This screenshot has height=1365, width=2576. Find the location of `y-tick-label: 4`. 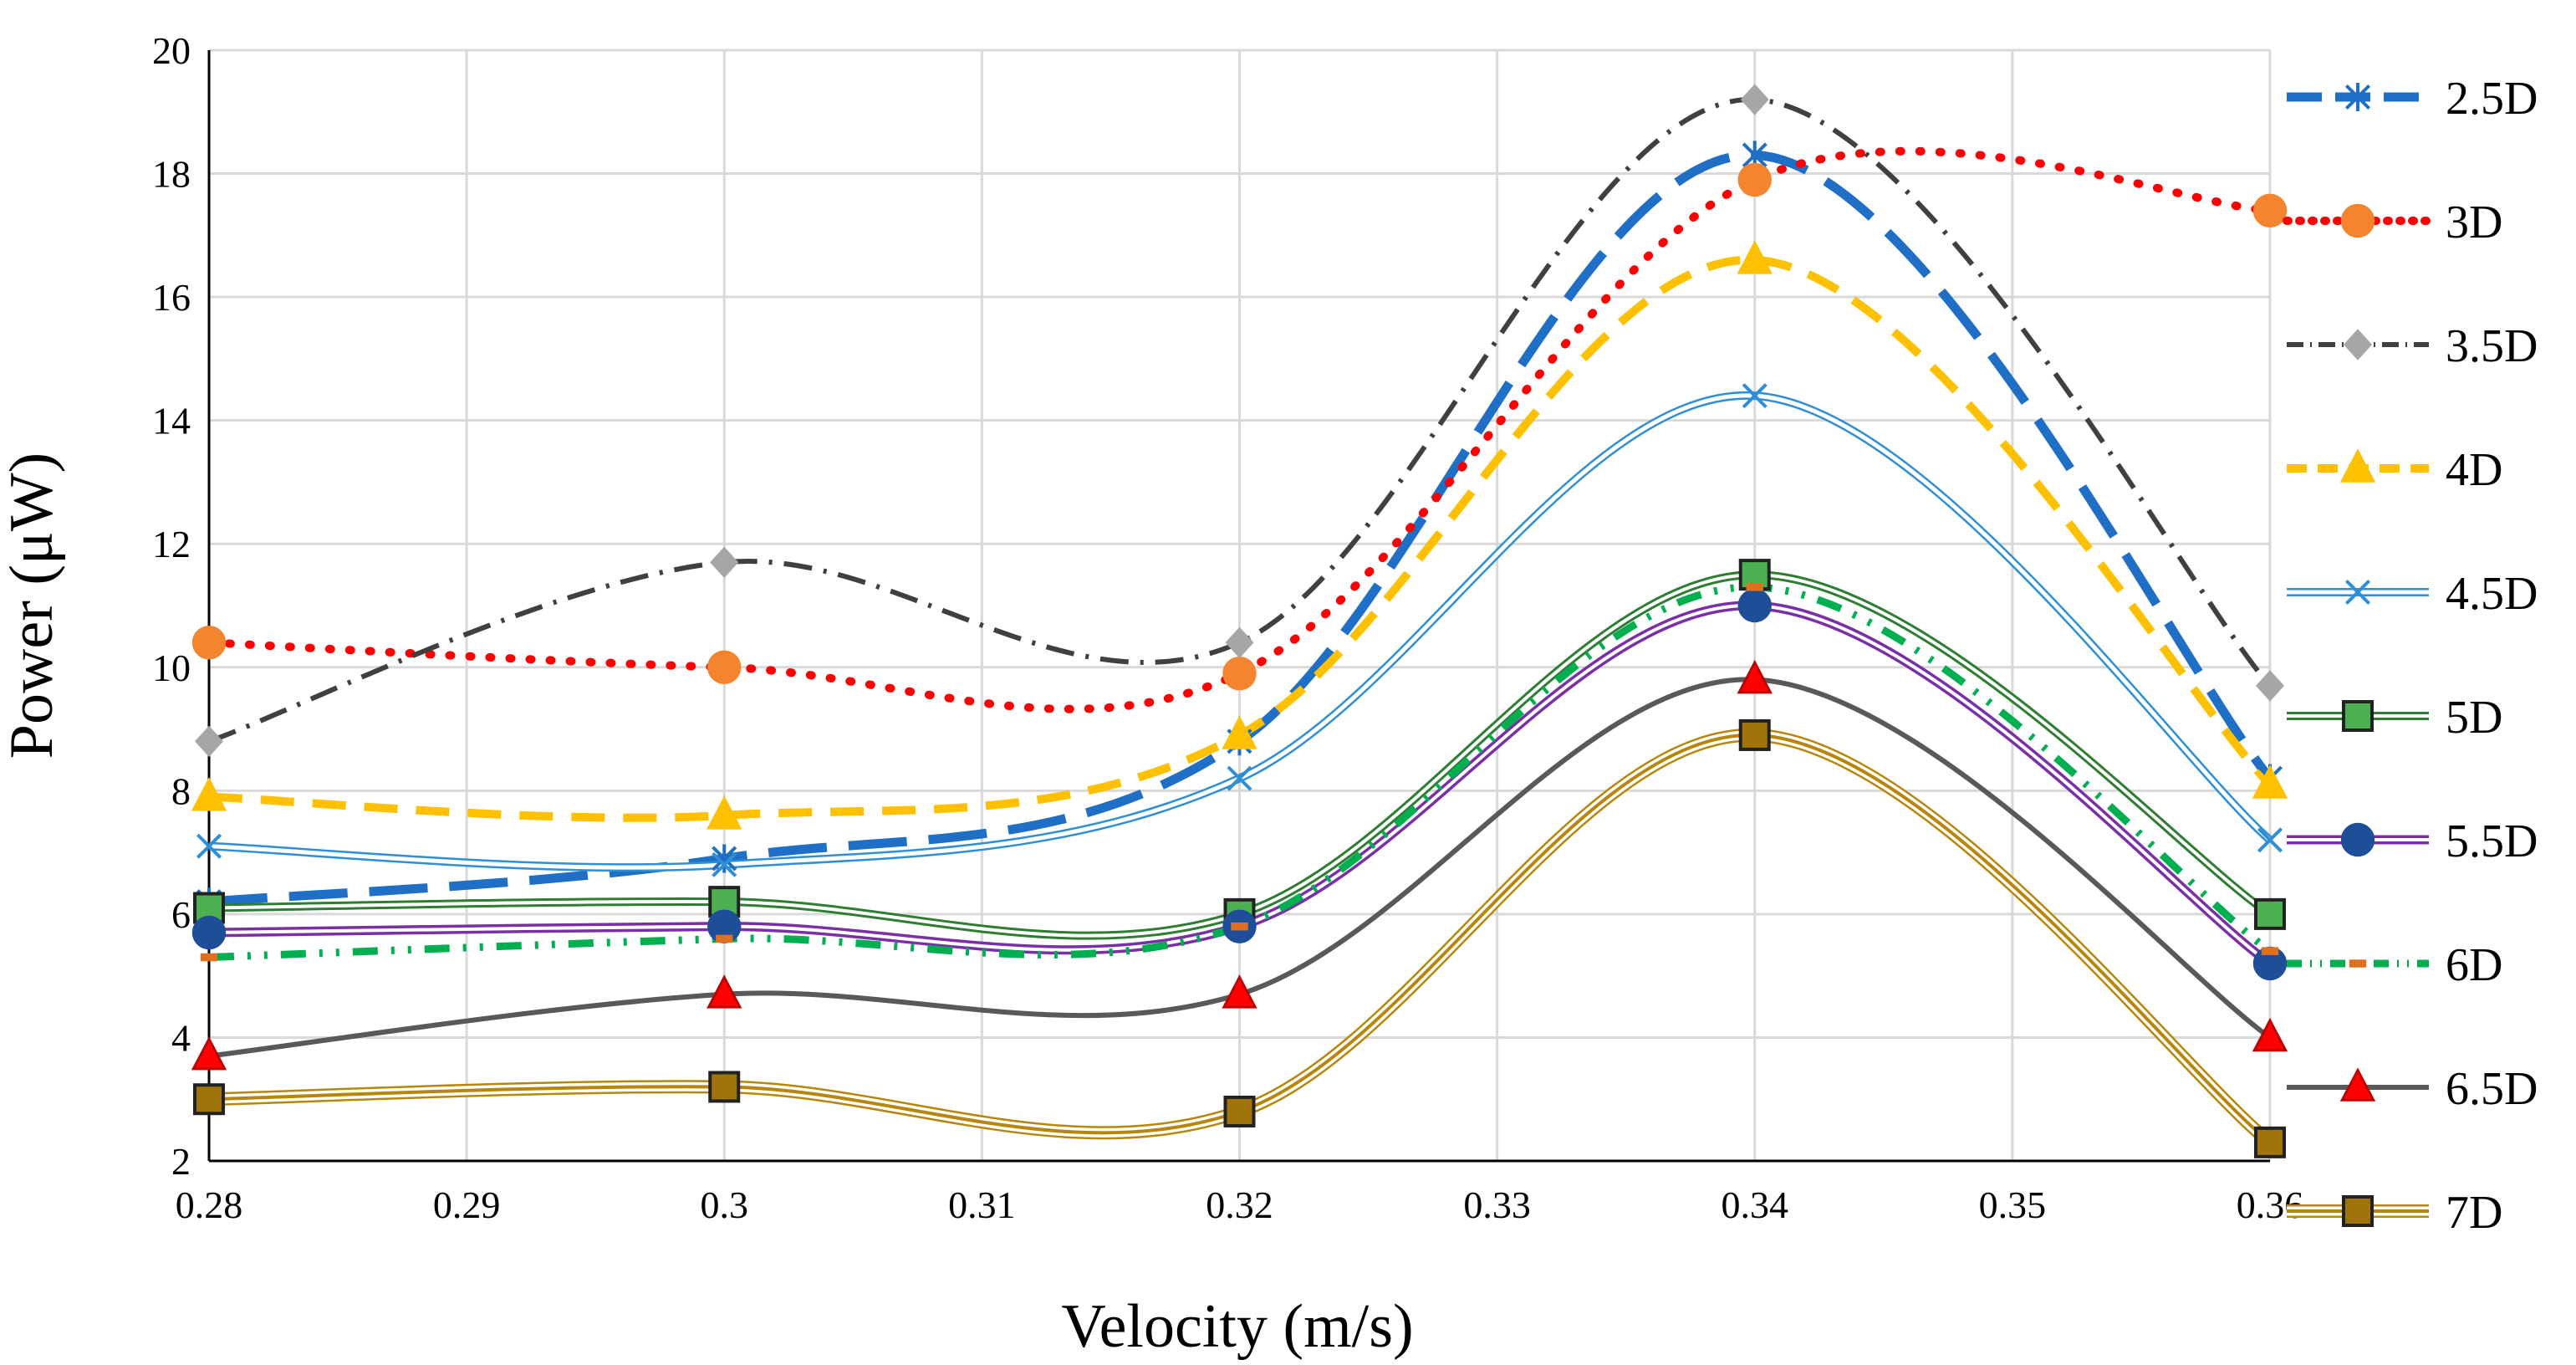

y-tick-label: 4 is located at coordinates (181, 1037).